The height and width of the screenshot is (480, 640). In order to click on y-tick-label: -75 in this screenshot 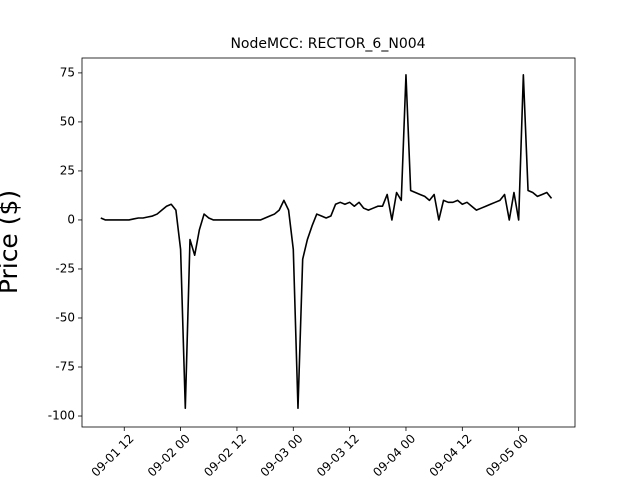, I will do `click(65, 367)`.